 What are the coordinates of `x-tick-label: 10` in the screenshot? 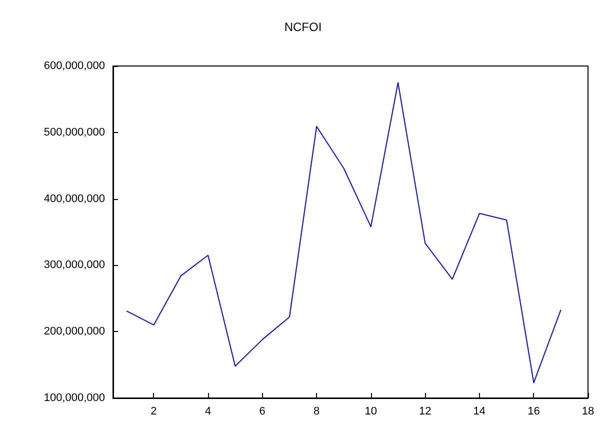 It's located at (370, 412).